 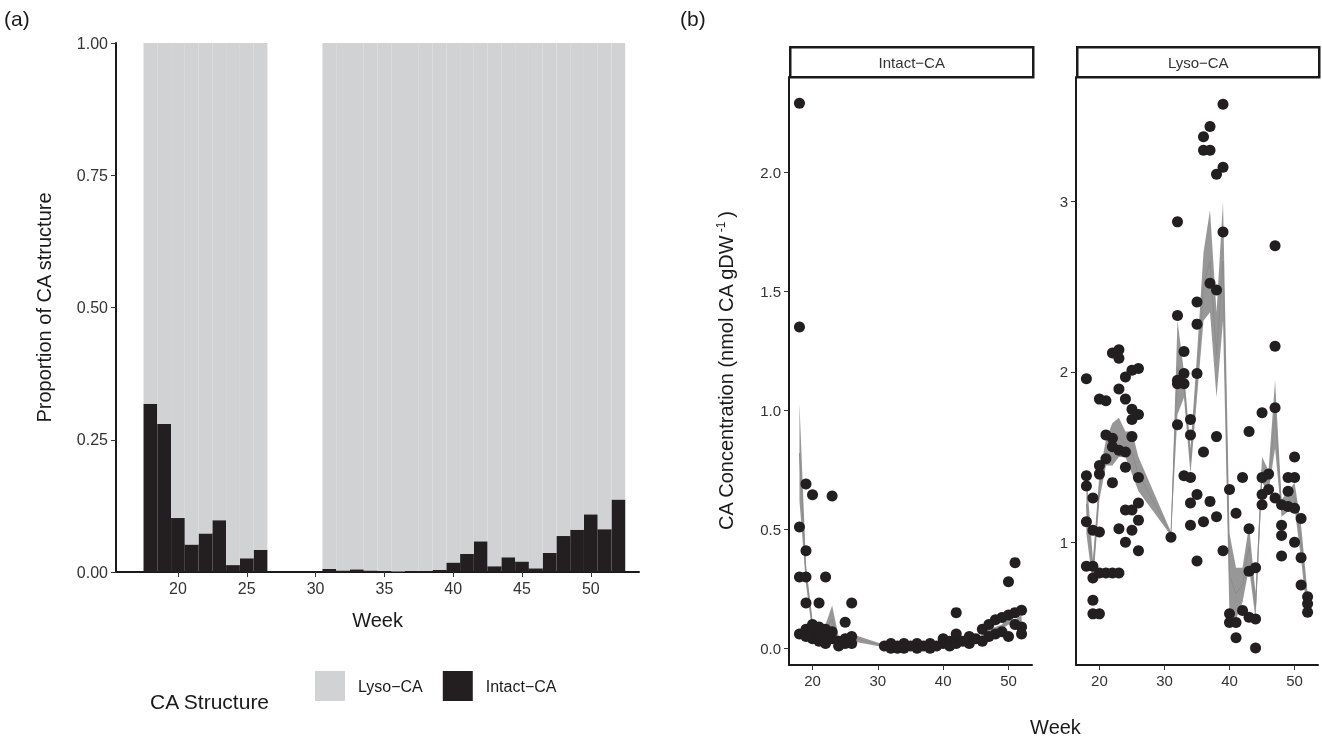 I want to click on text: (a), so click(x=17, y=18).